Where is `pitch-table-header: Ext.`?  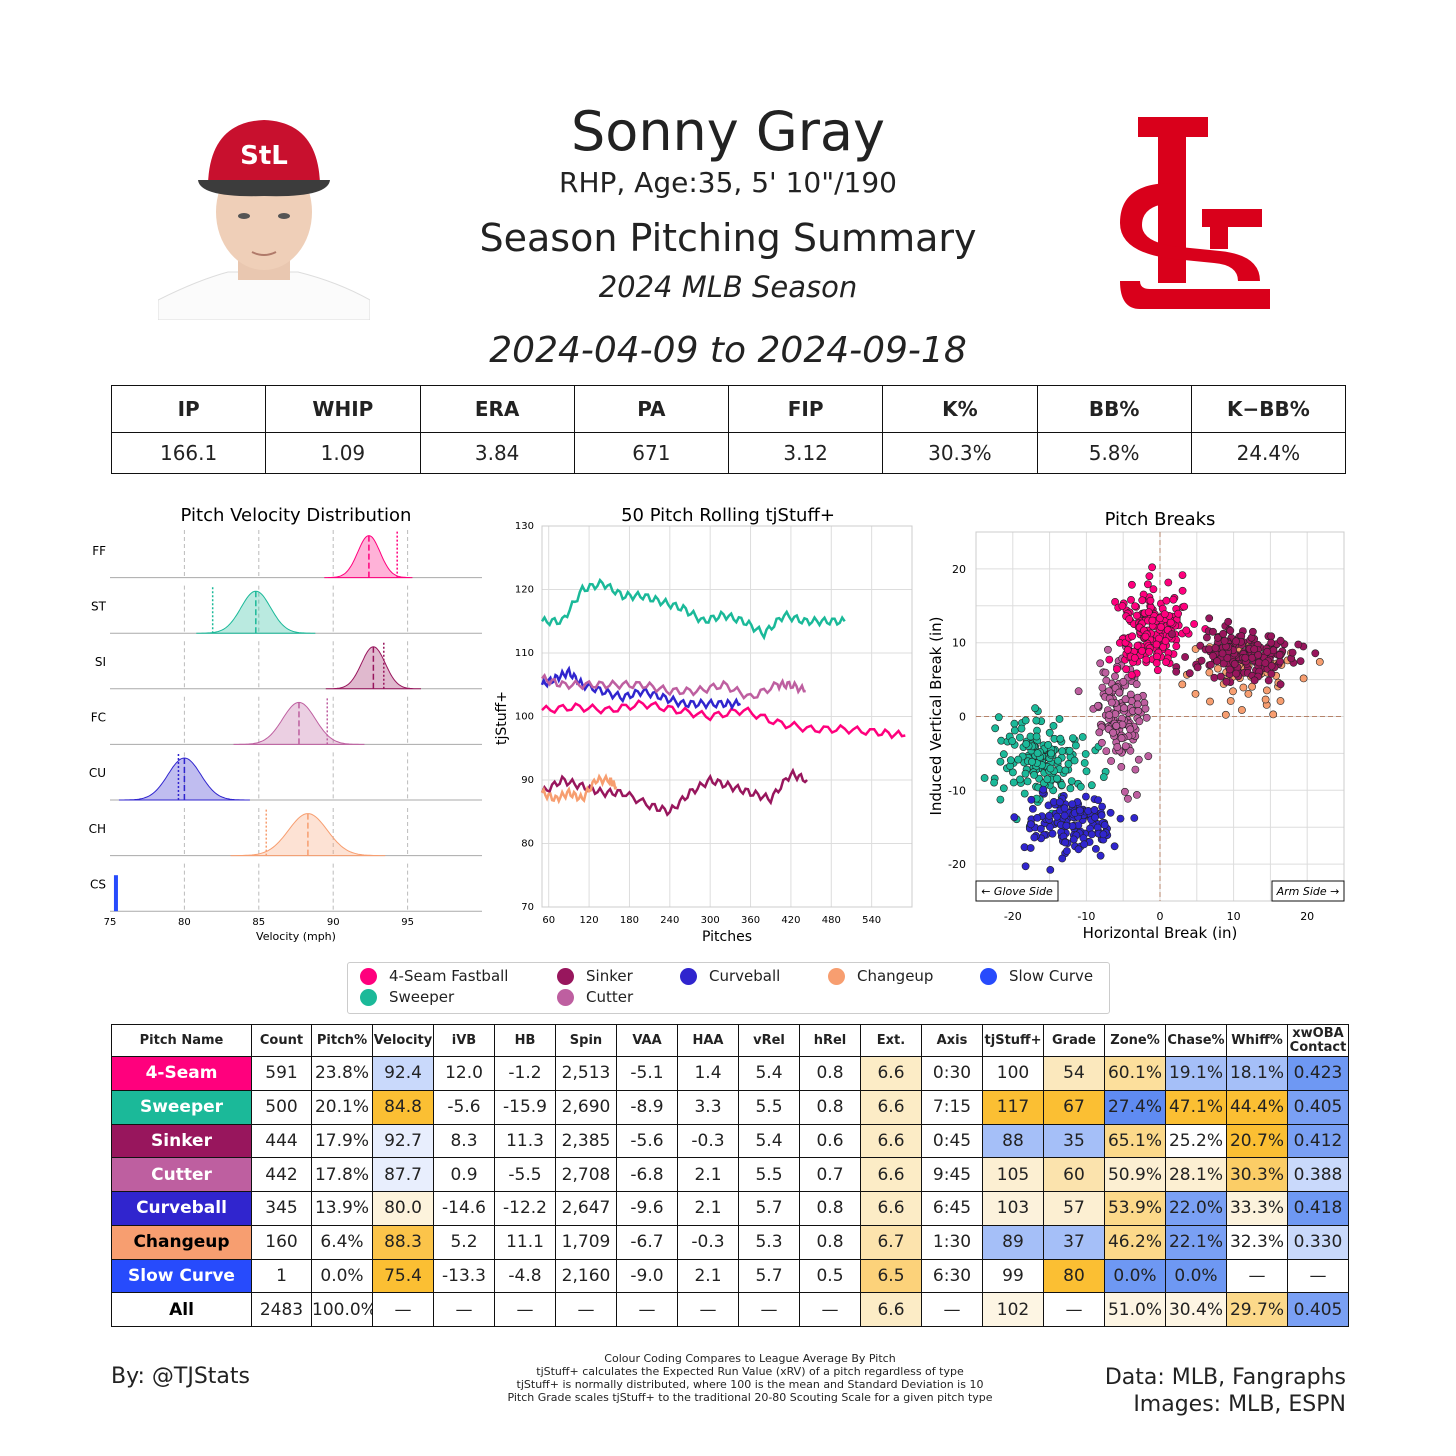
pitch-table-header: Ext. is located at coordinates (891, 1040).